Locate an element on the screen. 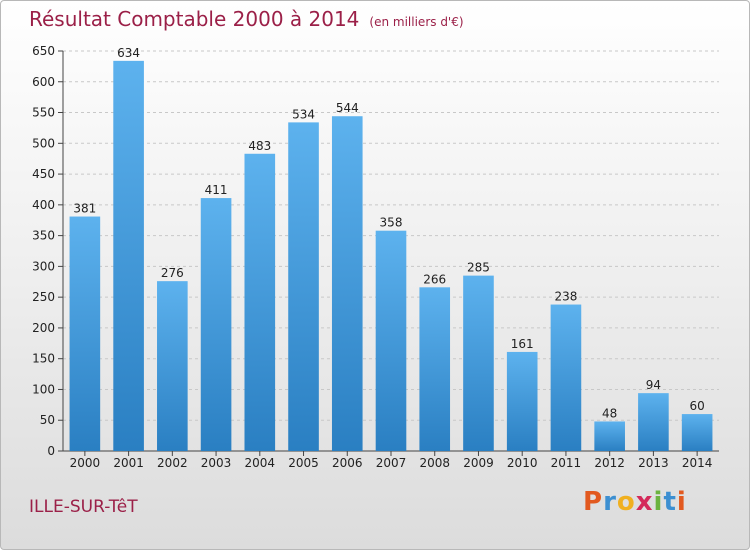 The image size is (750, 550). logo-letter: o is located at coordinates (626, 502).